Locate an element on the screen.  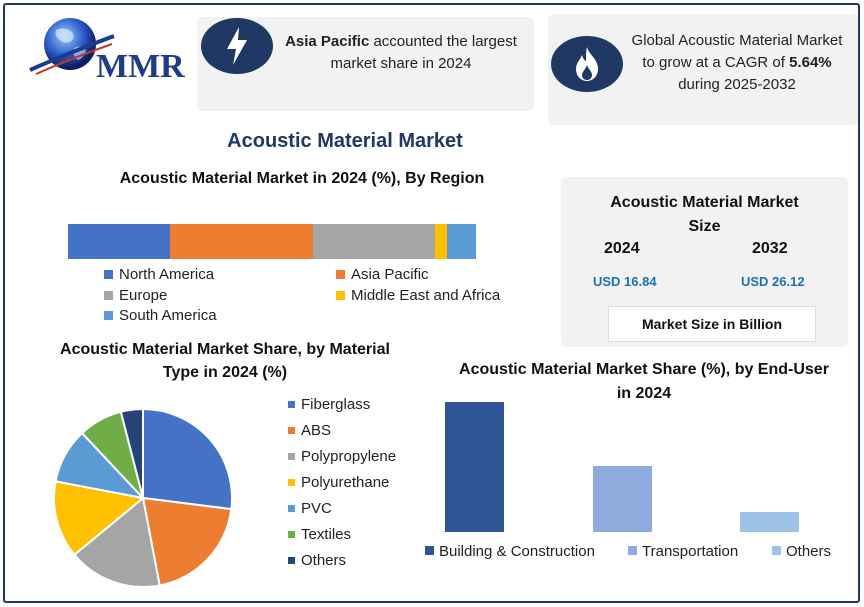
legend-item-pvc: PVC is located at coordinates (345, 508).